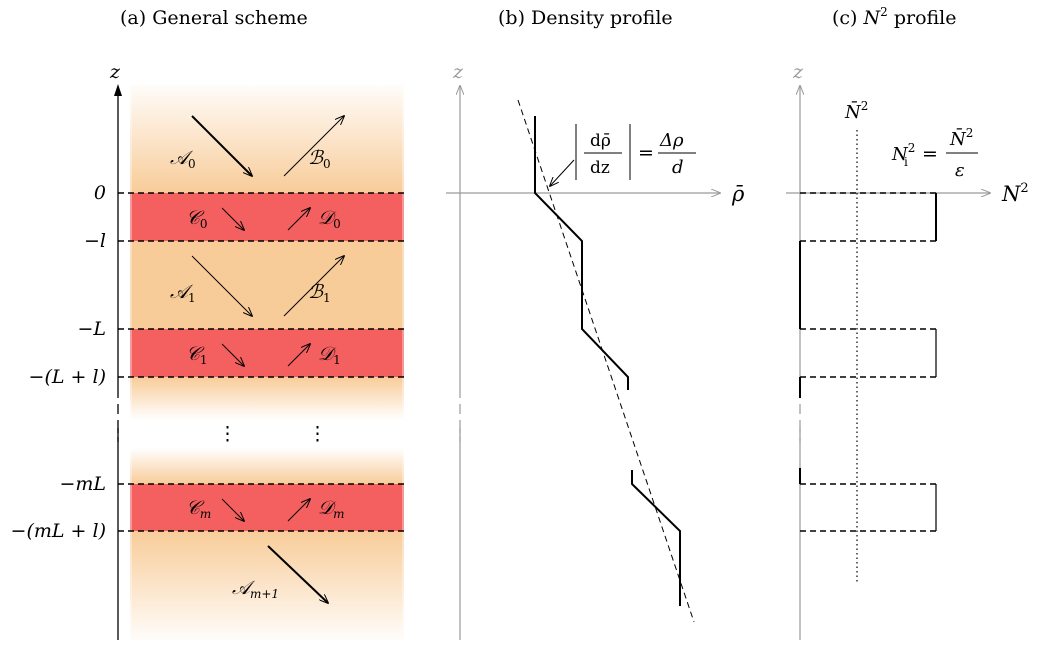  Describe the element at coordinates (319, 159) in the screenshot. I see `label-b0: ℬ0` at that location.